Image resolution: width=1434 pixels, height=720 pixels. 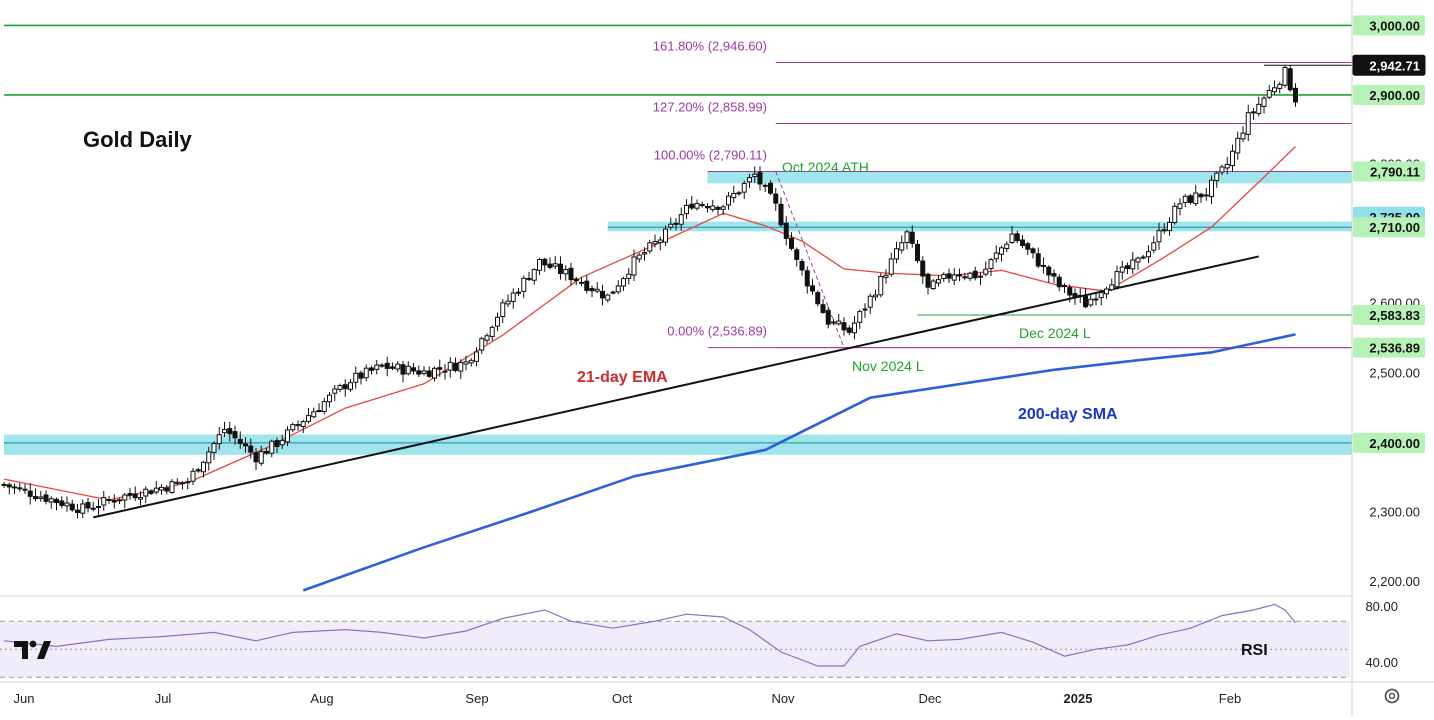 I want to click on price-tag-label: 2,536.89, so click(x=1394, y=348).